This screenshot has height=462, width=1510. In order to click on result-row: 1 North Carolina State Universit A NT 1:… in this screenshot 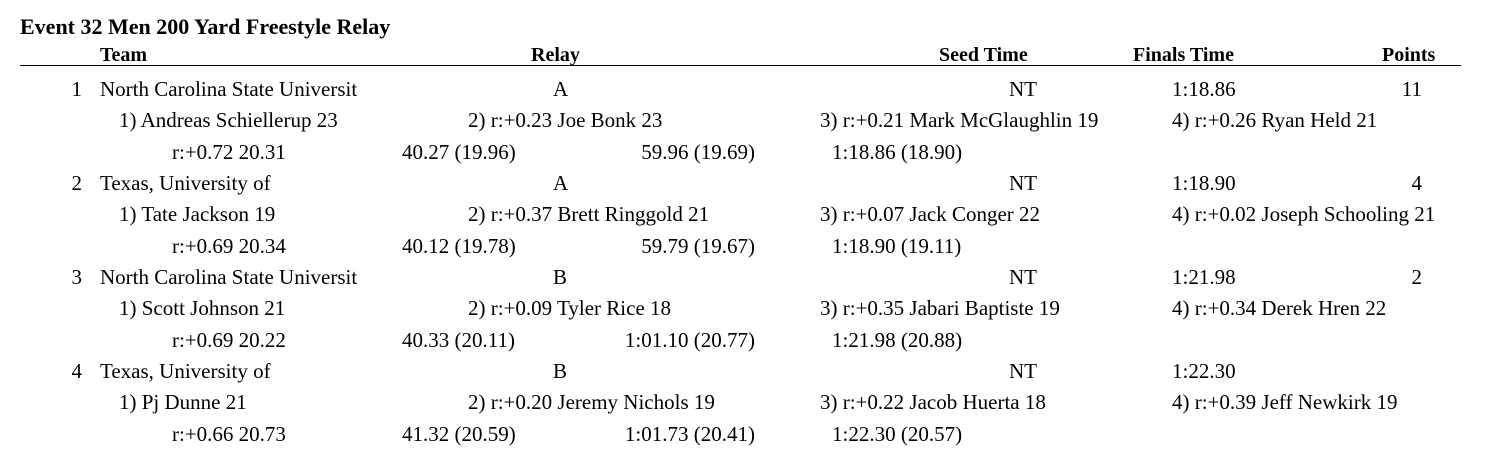, I will do `click(755, 93)`.